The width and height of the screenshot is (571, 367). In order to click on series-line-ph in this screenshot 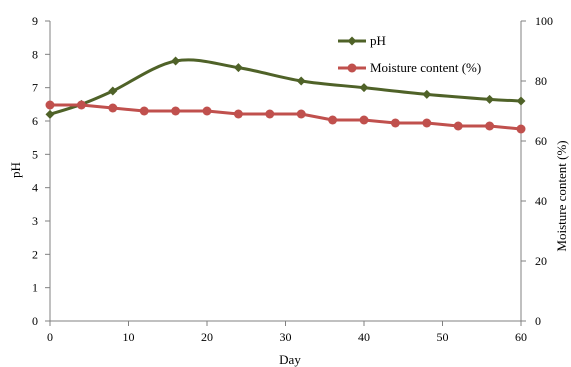, I will do `click(285, 87)`.